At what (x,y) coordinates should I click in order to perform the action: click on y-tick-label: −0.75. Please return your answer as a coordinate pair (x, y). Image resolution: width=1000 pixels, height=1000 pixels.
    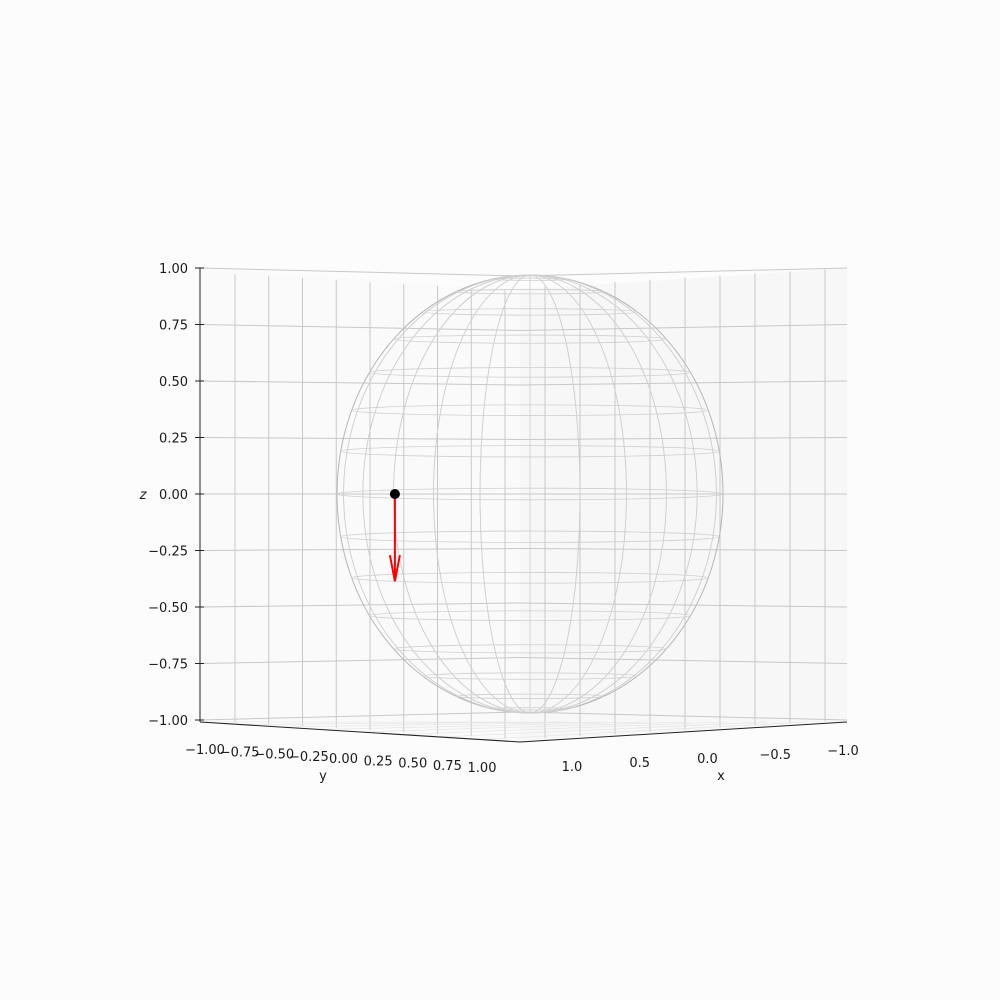
    Looking at the image, I should click on (240, 752).